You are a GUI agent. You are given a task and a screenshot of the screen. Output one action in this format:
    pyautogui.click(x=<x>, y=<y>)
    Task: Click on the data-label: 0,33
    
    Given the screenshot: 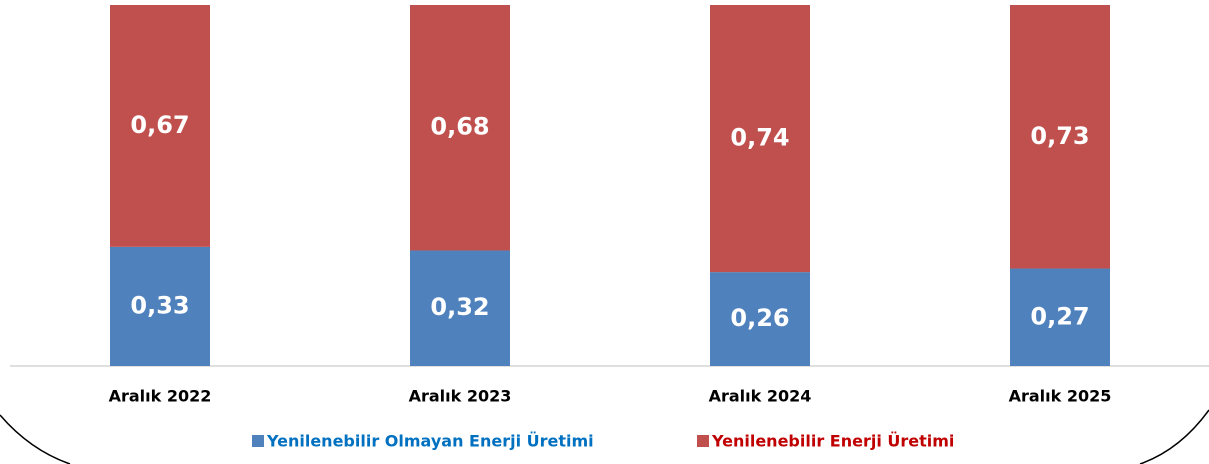 What is the action you would take?
    pyautogui.click(x=159, y=305)
    